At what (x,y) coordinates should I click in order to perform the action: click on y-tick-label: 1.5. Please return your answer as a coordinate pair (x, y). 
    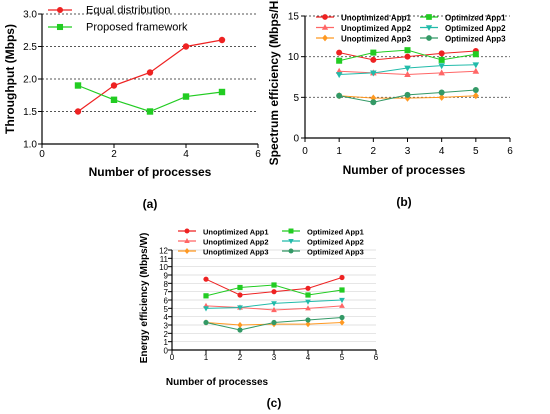
    Looking at the image, I should click on (30, 112).